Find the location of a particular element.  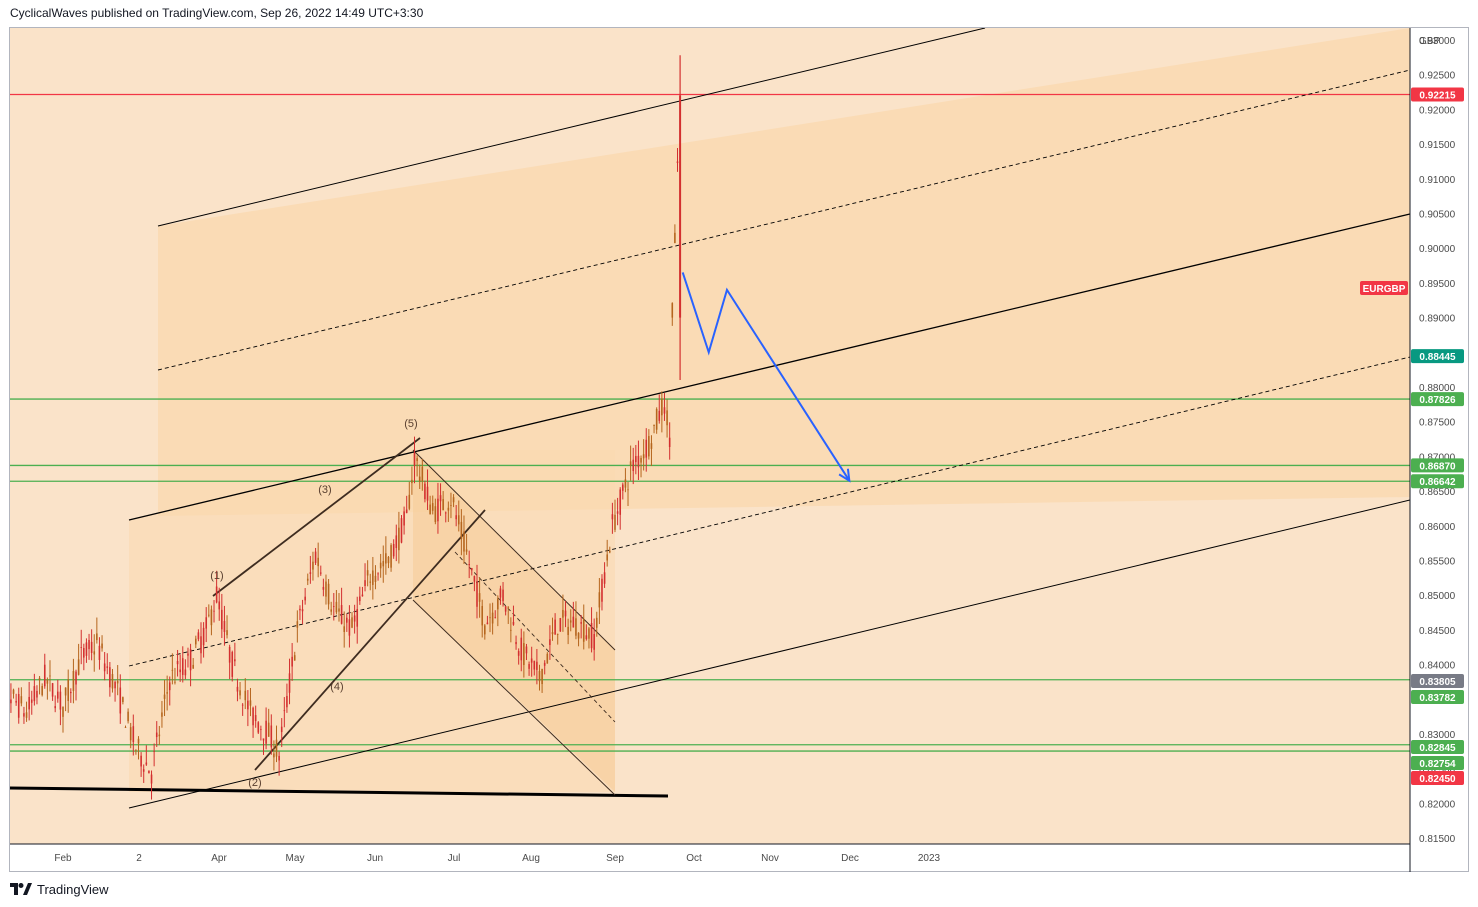

baseline-support-line is located at coordinates (339, 792).